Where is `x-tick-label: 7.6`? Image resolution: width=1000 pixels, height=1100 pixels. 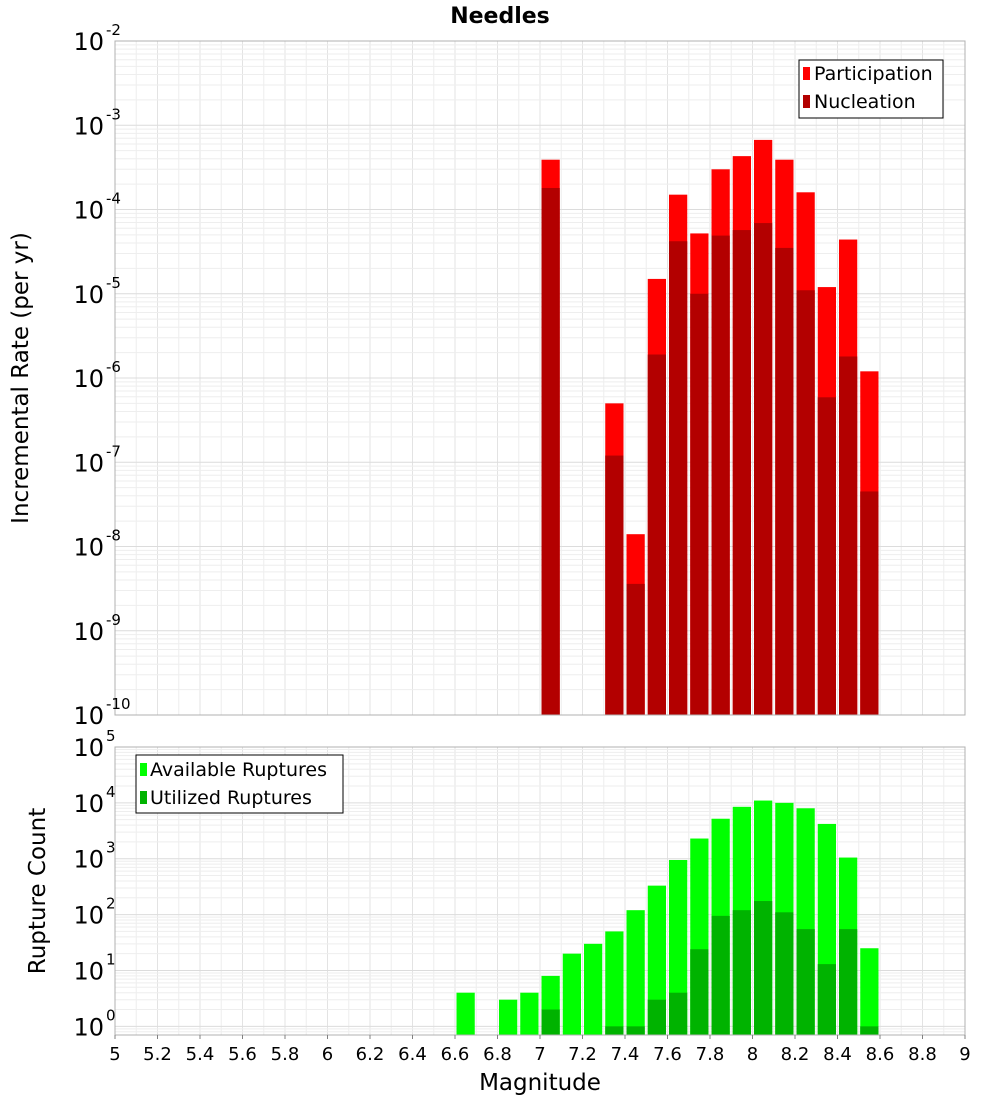 x-tick-label: 7.6 is located at coordinates (667, 1054).